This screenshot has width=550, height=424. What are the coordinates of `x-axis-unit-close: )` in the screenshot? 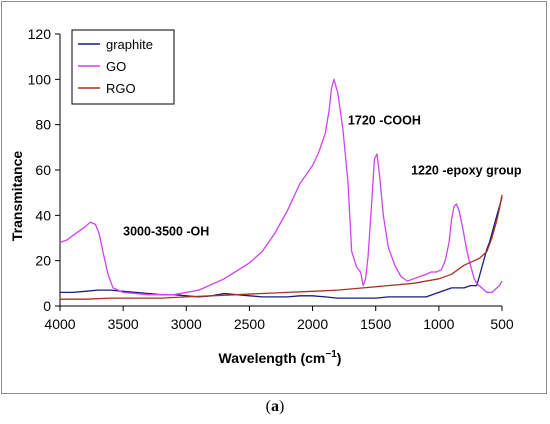 It's located at (339, 358).